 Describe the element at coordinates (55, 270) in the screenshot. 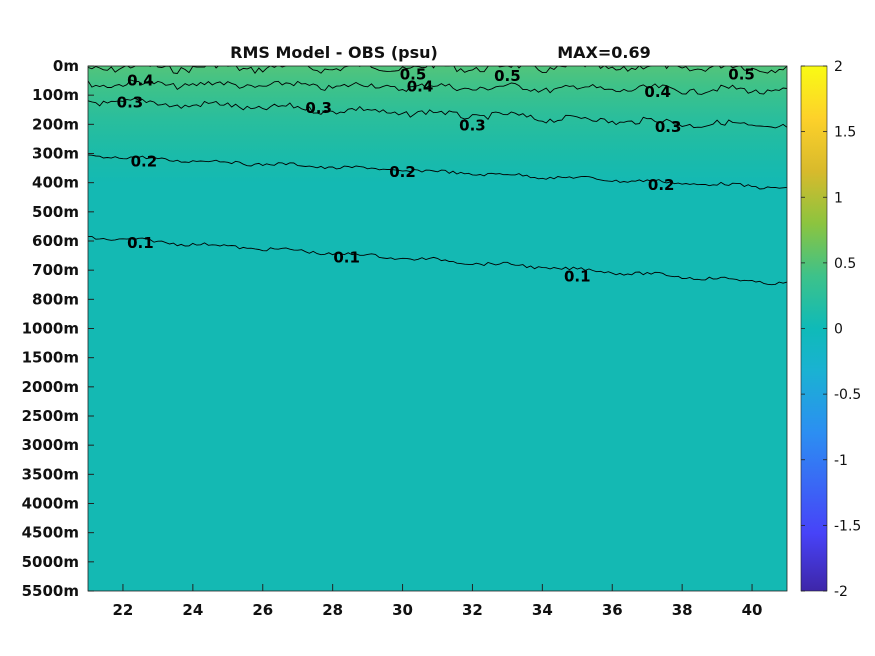

I see `y-tick-label: 700m` at that location.